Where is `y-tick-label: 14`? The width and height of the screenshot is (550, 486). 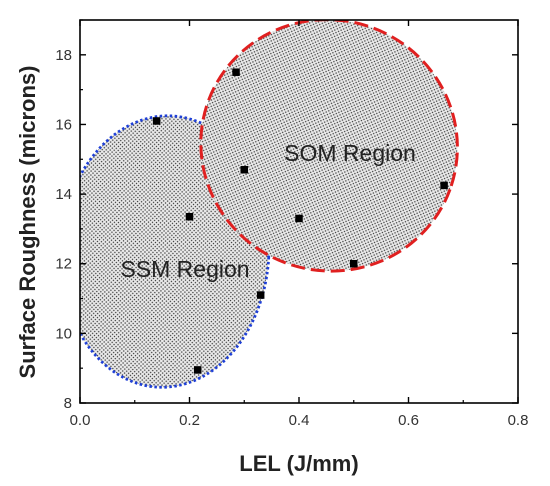
y-tick-label: 14 is located at coordinates (63, 194).